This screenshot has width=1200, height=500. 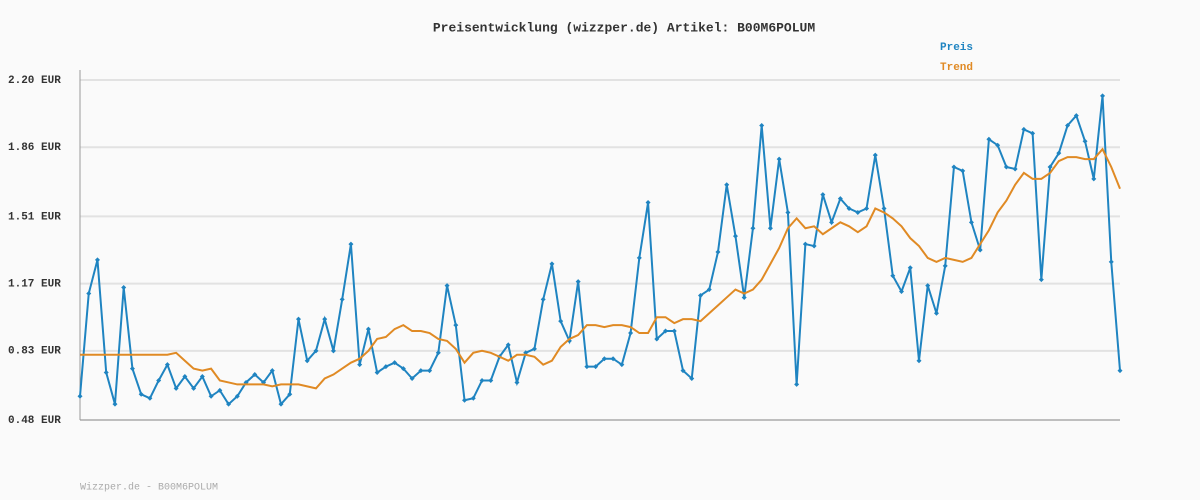 What do you see at coordinates (34, 285) in the screenshot?
I see `y-tick-label: 1.17 EUR` at bounding box center [34, 285].